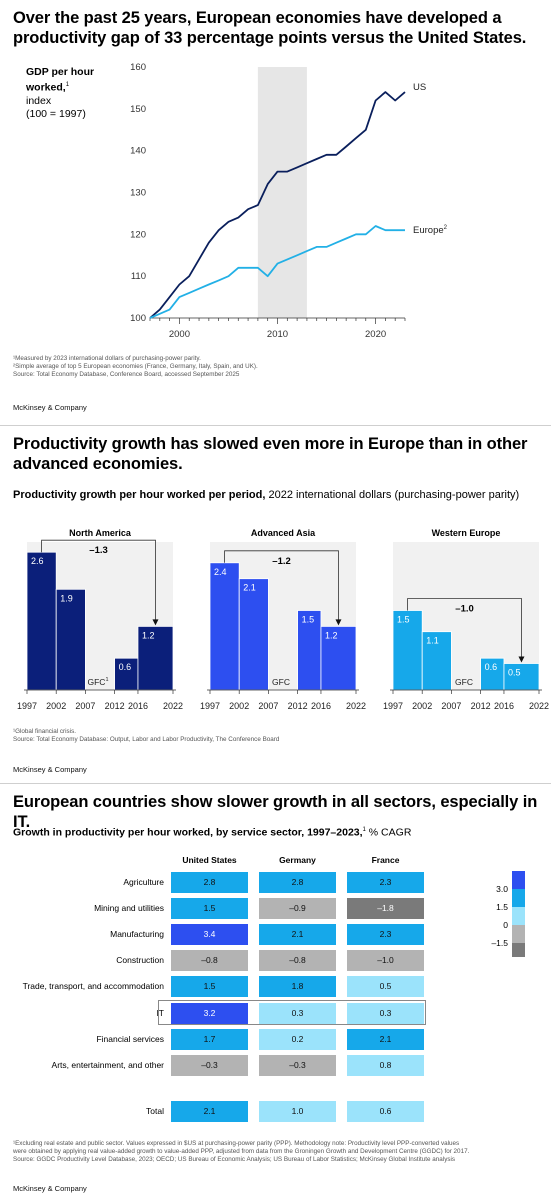 This screenshot has height=1200, width=551. I want to click on heatmap-cell: 2.3, so click(385, 882).